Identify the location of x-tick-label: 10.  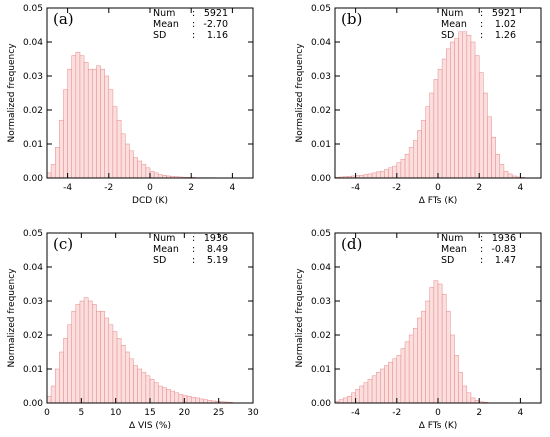
(116, 413).